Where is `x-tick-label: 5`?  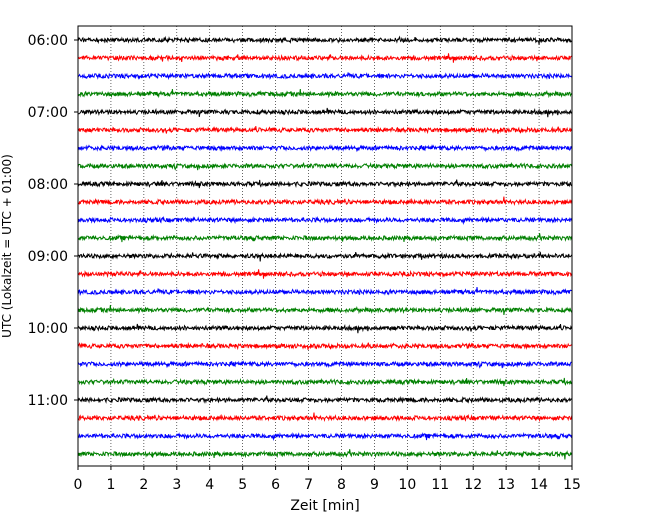 x-tick-label: 5 is located at coordinates (242, 485).